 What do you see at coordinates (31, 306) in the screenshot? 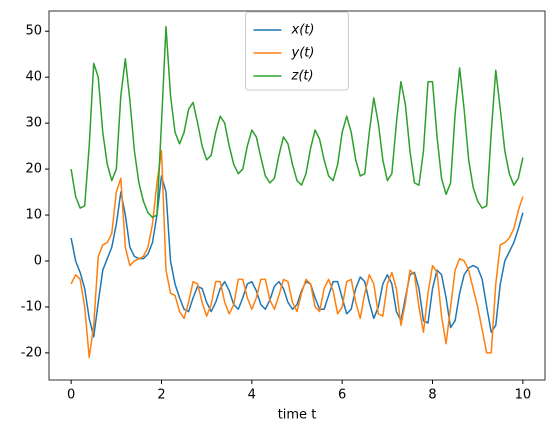
I see `y-tick-label: -10` at bounding box center [31, 306].